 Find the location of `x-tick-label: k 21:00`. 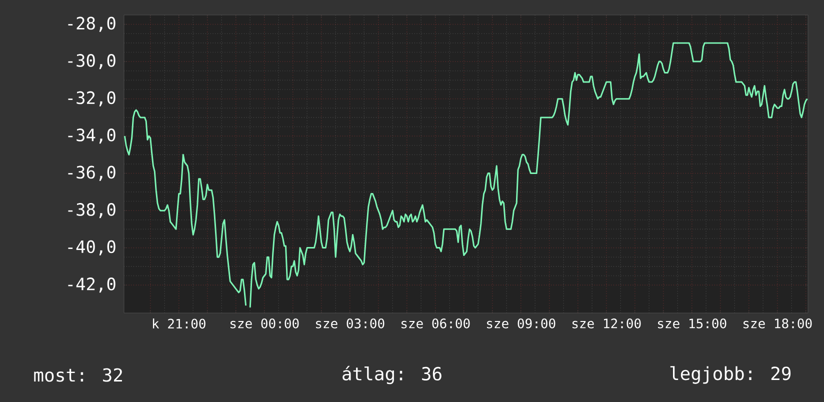

x-tick-label: k 21:00 is located at coordinates (179, 323).